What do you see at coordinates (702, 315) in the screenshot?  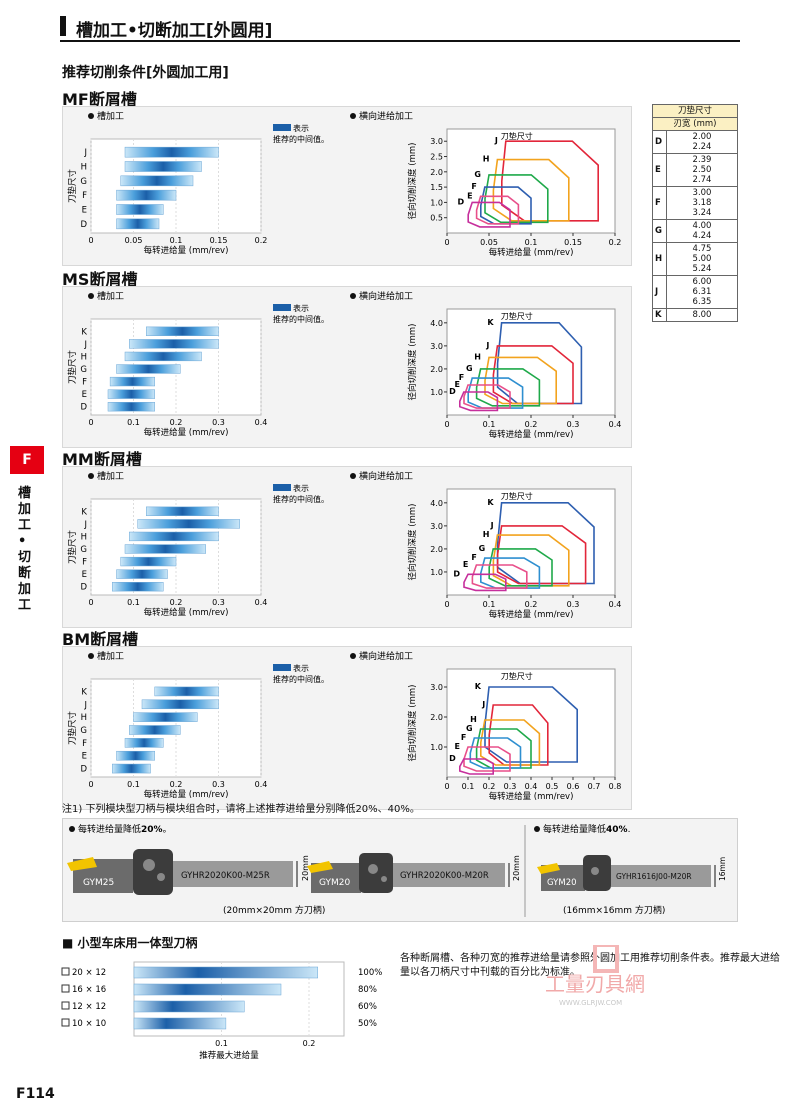 I see `width-values: 8.00` at bounding box center [702, 315].